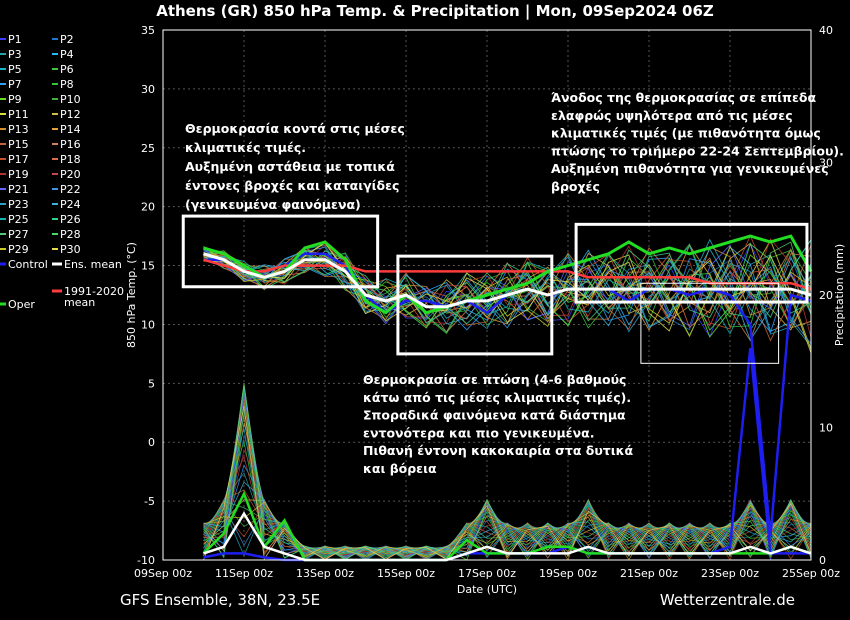  I want to click on legend-label-P11: P11, so click(18, 114).